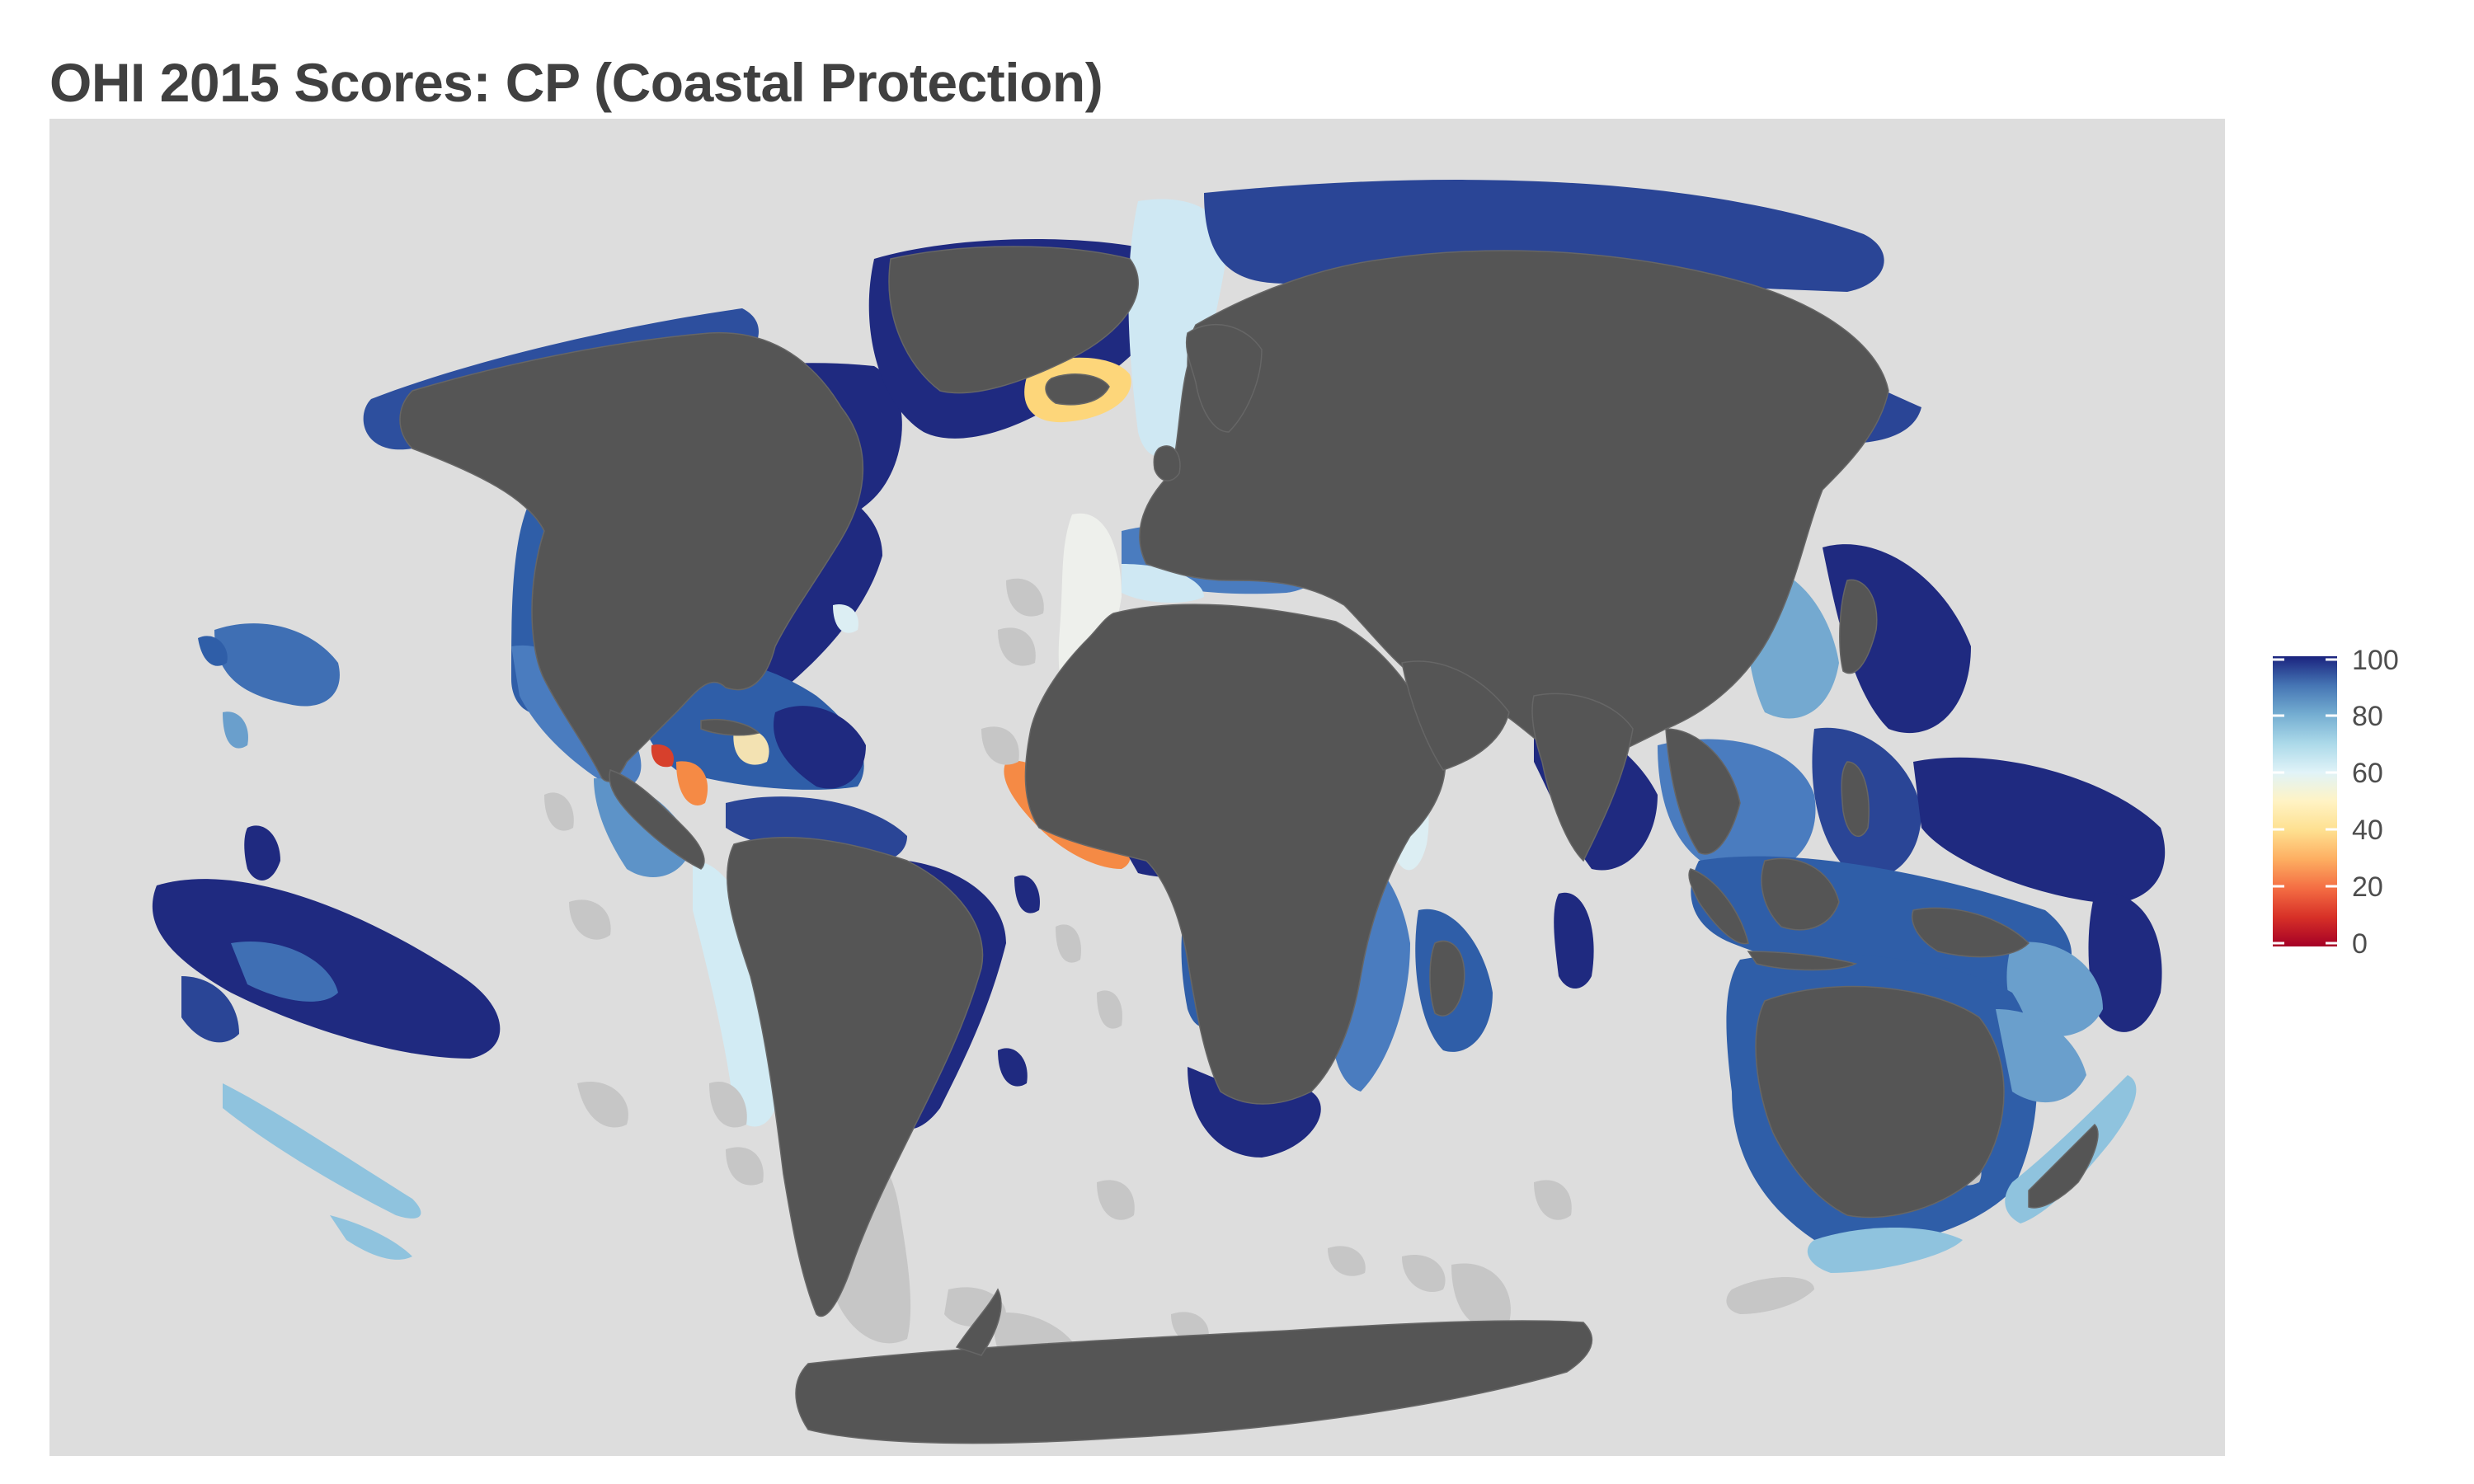 The height and width of the screenshot is (1484, 2474). I want to click on eez-polynesia-light, so click(284, 972).